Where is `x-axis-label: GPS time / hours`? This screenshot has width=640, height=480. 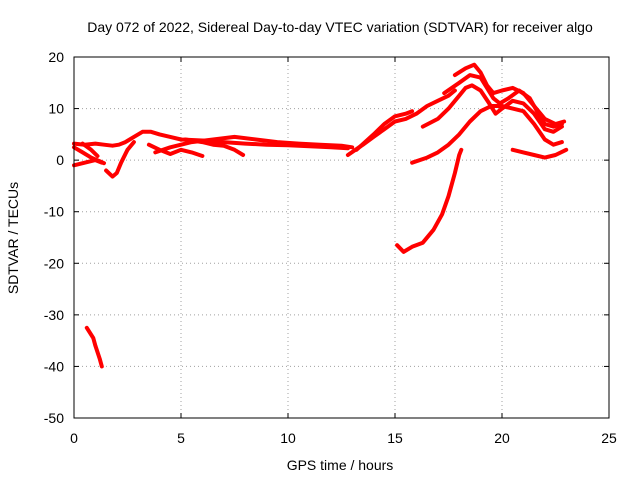
x-axis-label: GPS time / hours is located at coordinates (340, 465).